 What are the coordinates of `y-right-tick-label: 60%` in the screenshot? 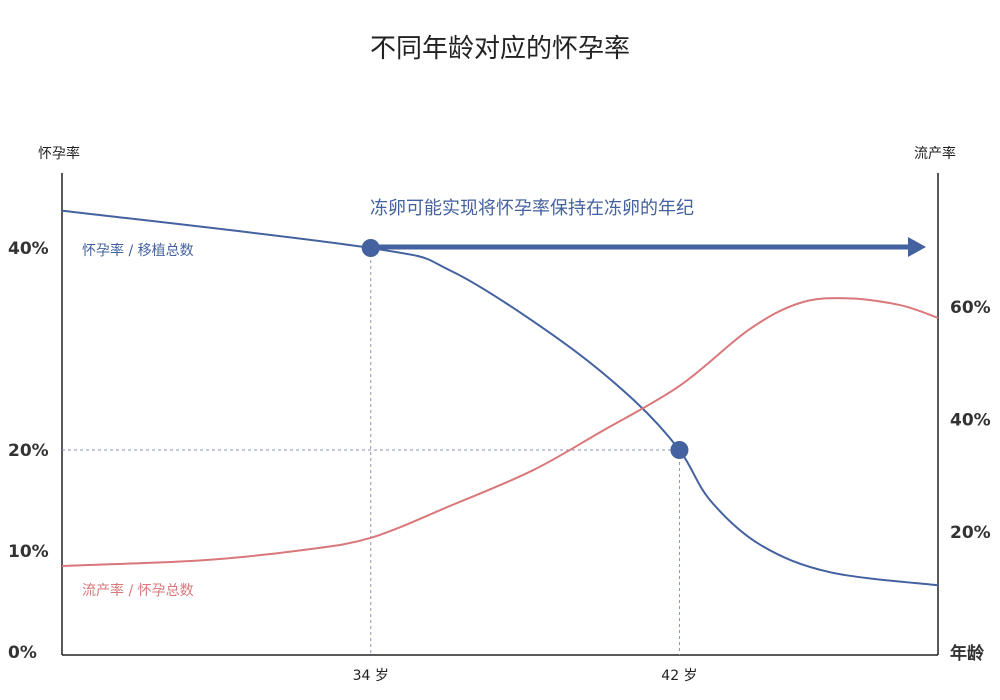 It's located at (970, 308).